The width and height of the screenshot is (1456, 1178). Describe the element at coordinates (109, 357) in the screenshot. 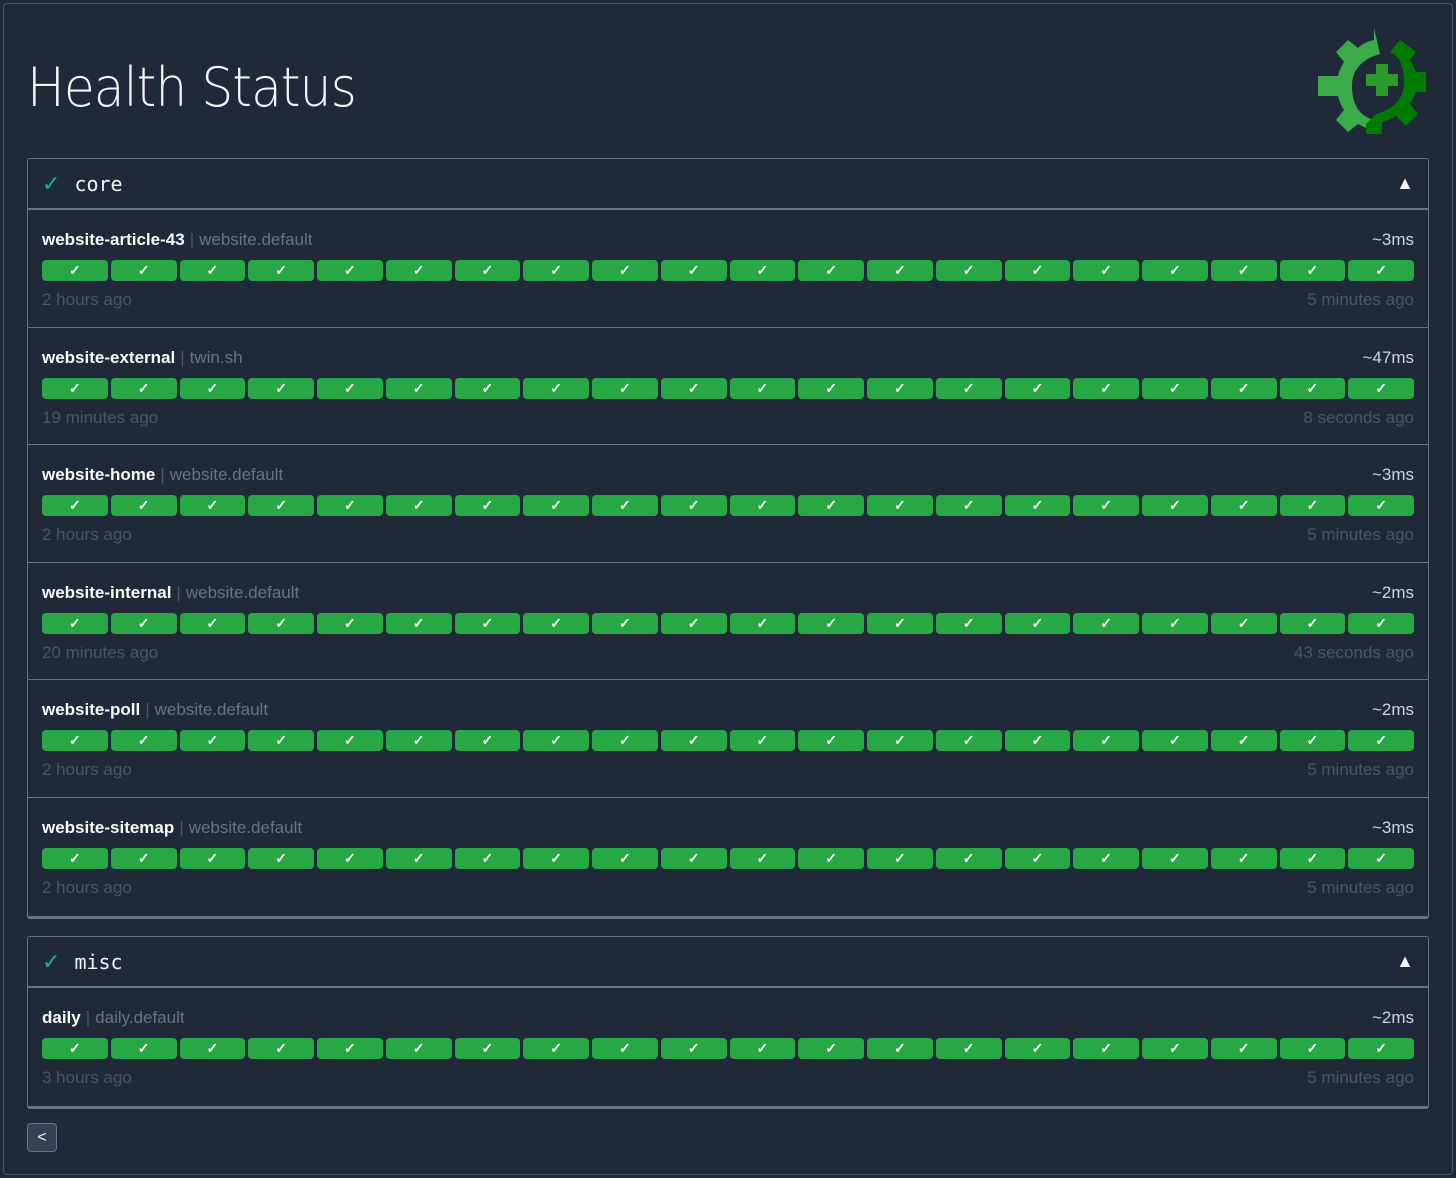

I see `endpoint-name: website-external` at that location.